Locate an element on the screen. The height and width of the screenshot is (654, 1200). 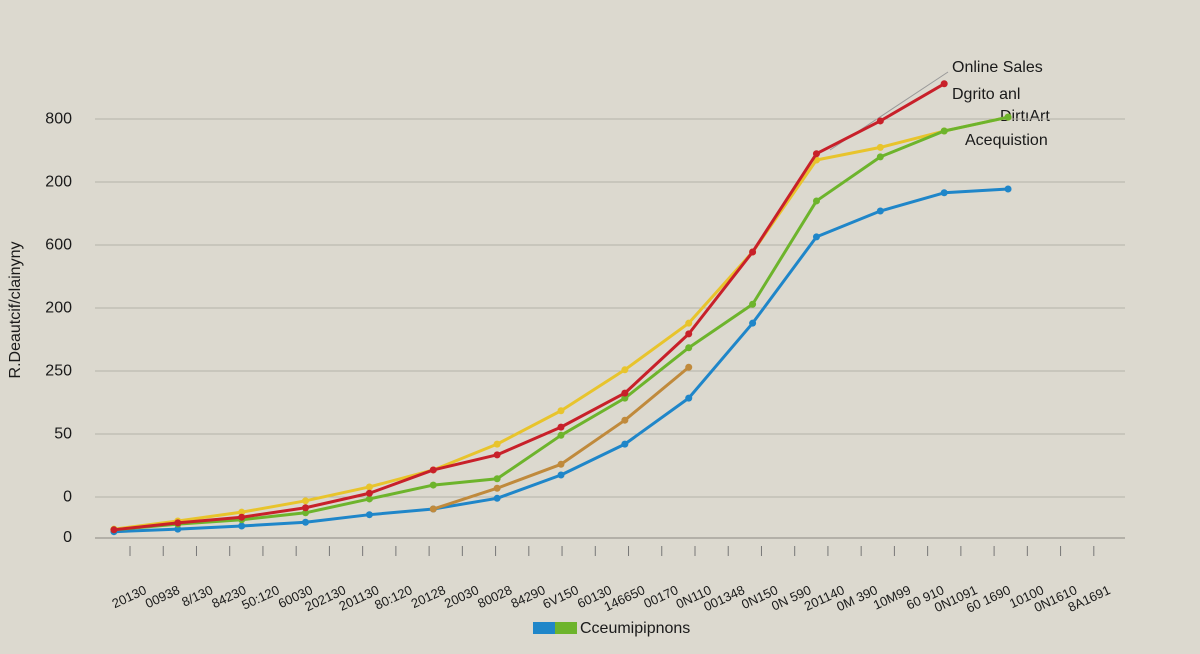
y-tick-label: 250 is located at coordinates (58, 370).